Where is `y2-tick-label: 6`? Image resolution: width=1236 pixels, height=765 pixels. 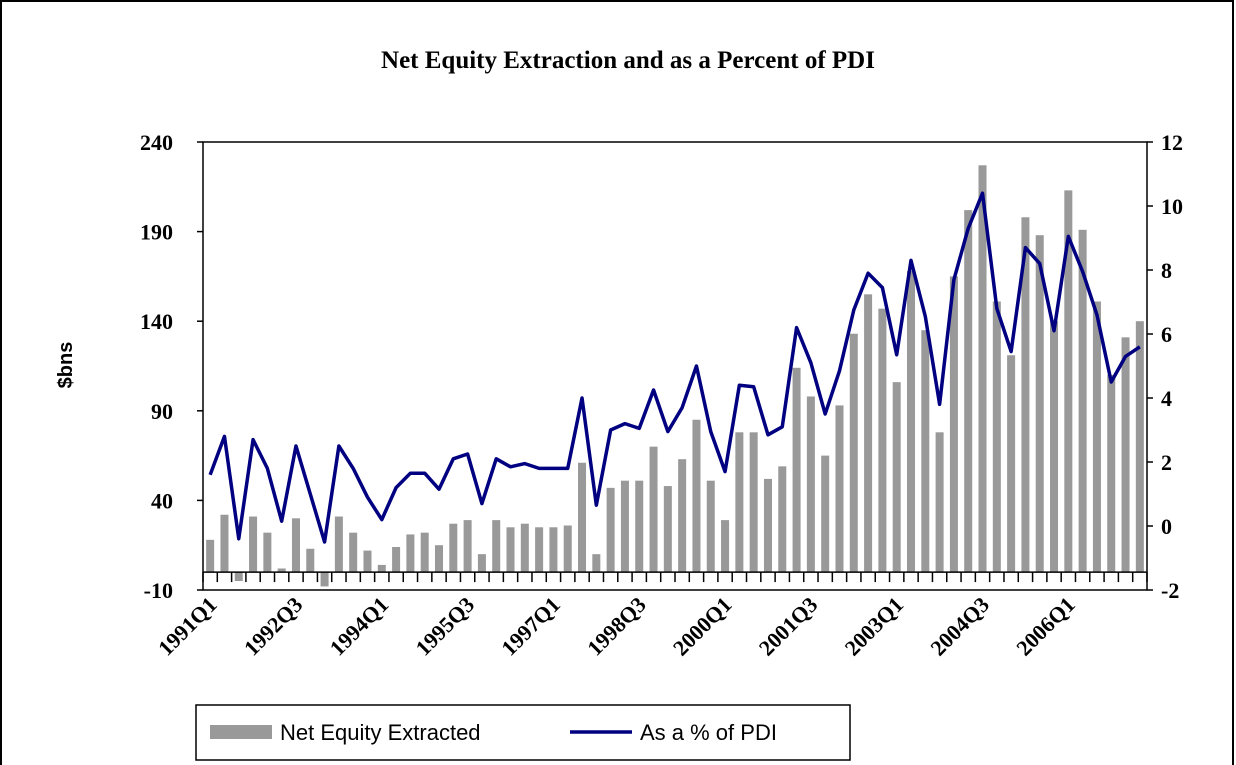 y2-tick-label: 6 is located at coordinates (1166, 334).